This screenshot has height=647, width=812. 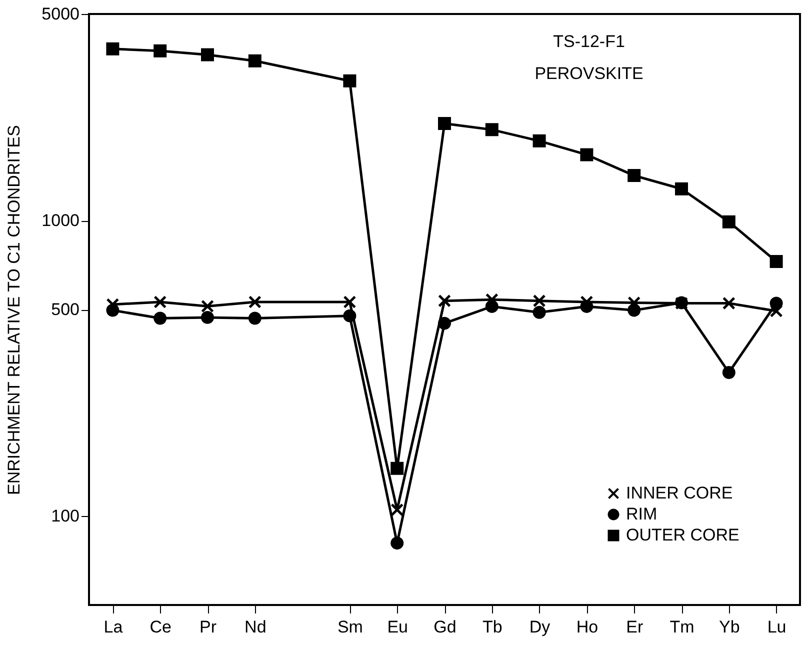 I want to click on legend-label: INNER CORE, so click(x=679, y=493).